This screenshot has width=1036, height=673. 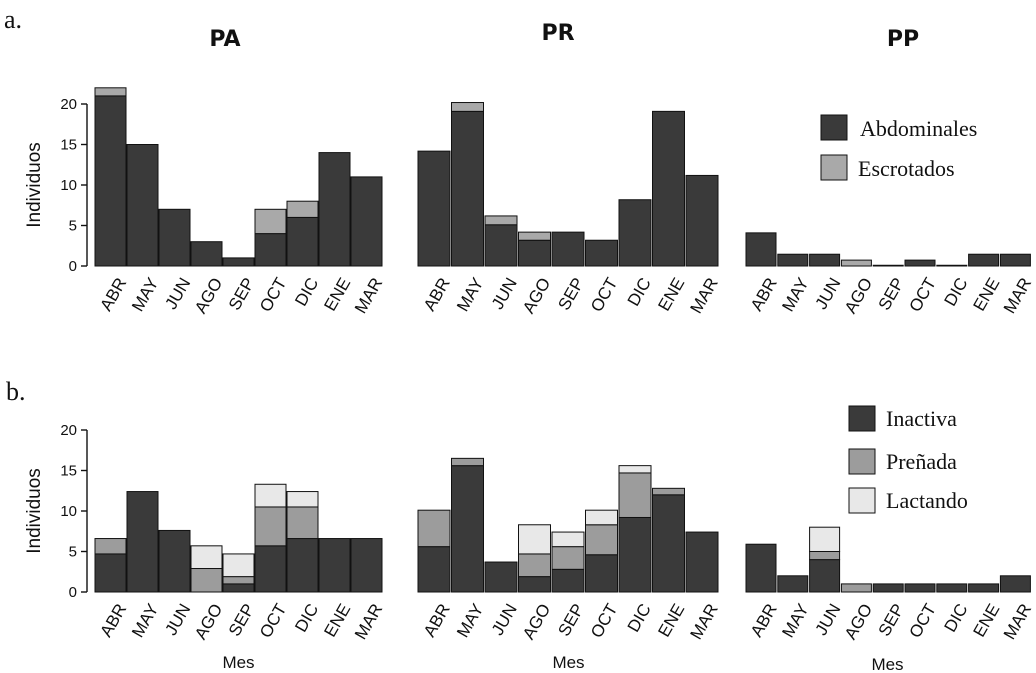 What do you see at coordinates (635, 469) in the screenshot?
I see `bar-dic-lactando` at bounding box center [635, 469].